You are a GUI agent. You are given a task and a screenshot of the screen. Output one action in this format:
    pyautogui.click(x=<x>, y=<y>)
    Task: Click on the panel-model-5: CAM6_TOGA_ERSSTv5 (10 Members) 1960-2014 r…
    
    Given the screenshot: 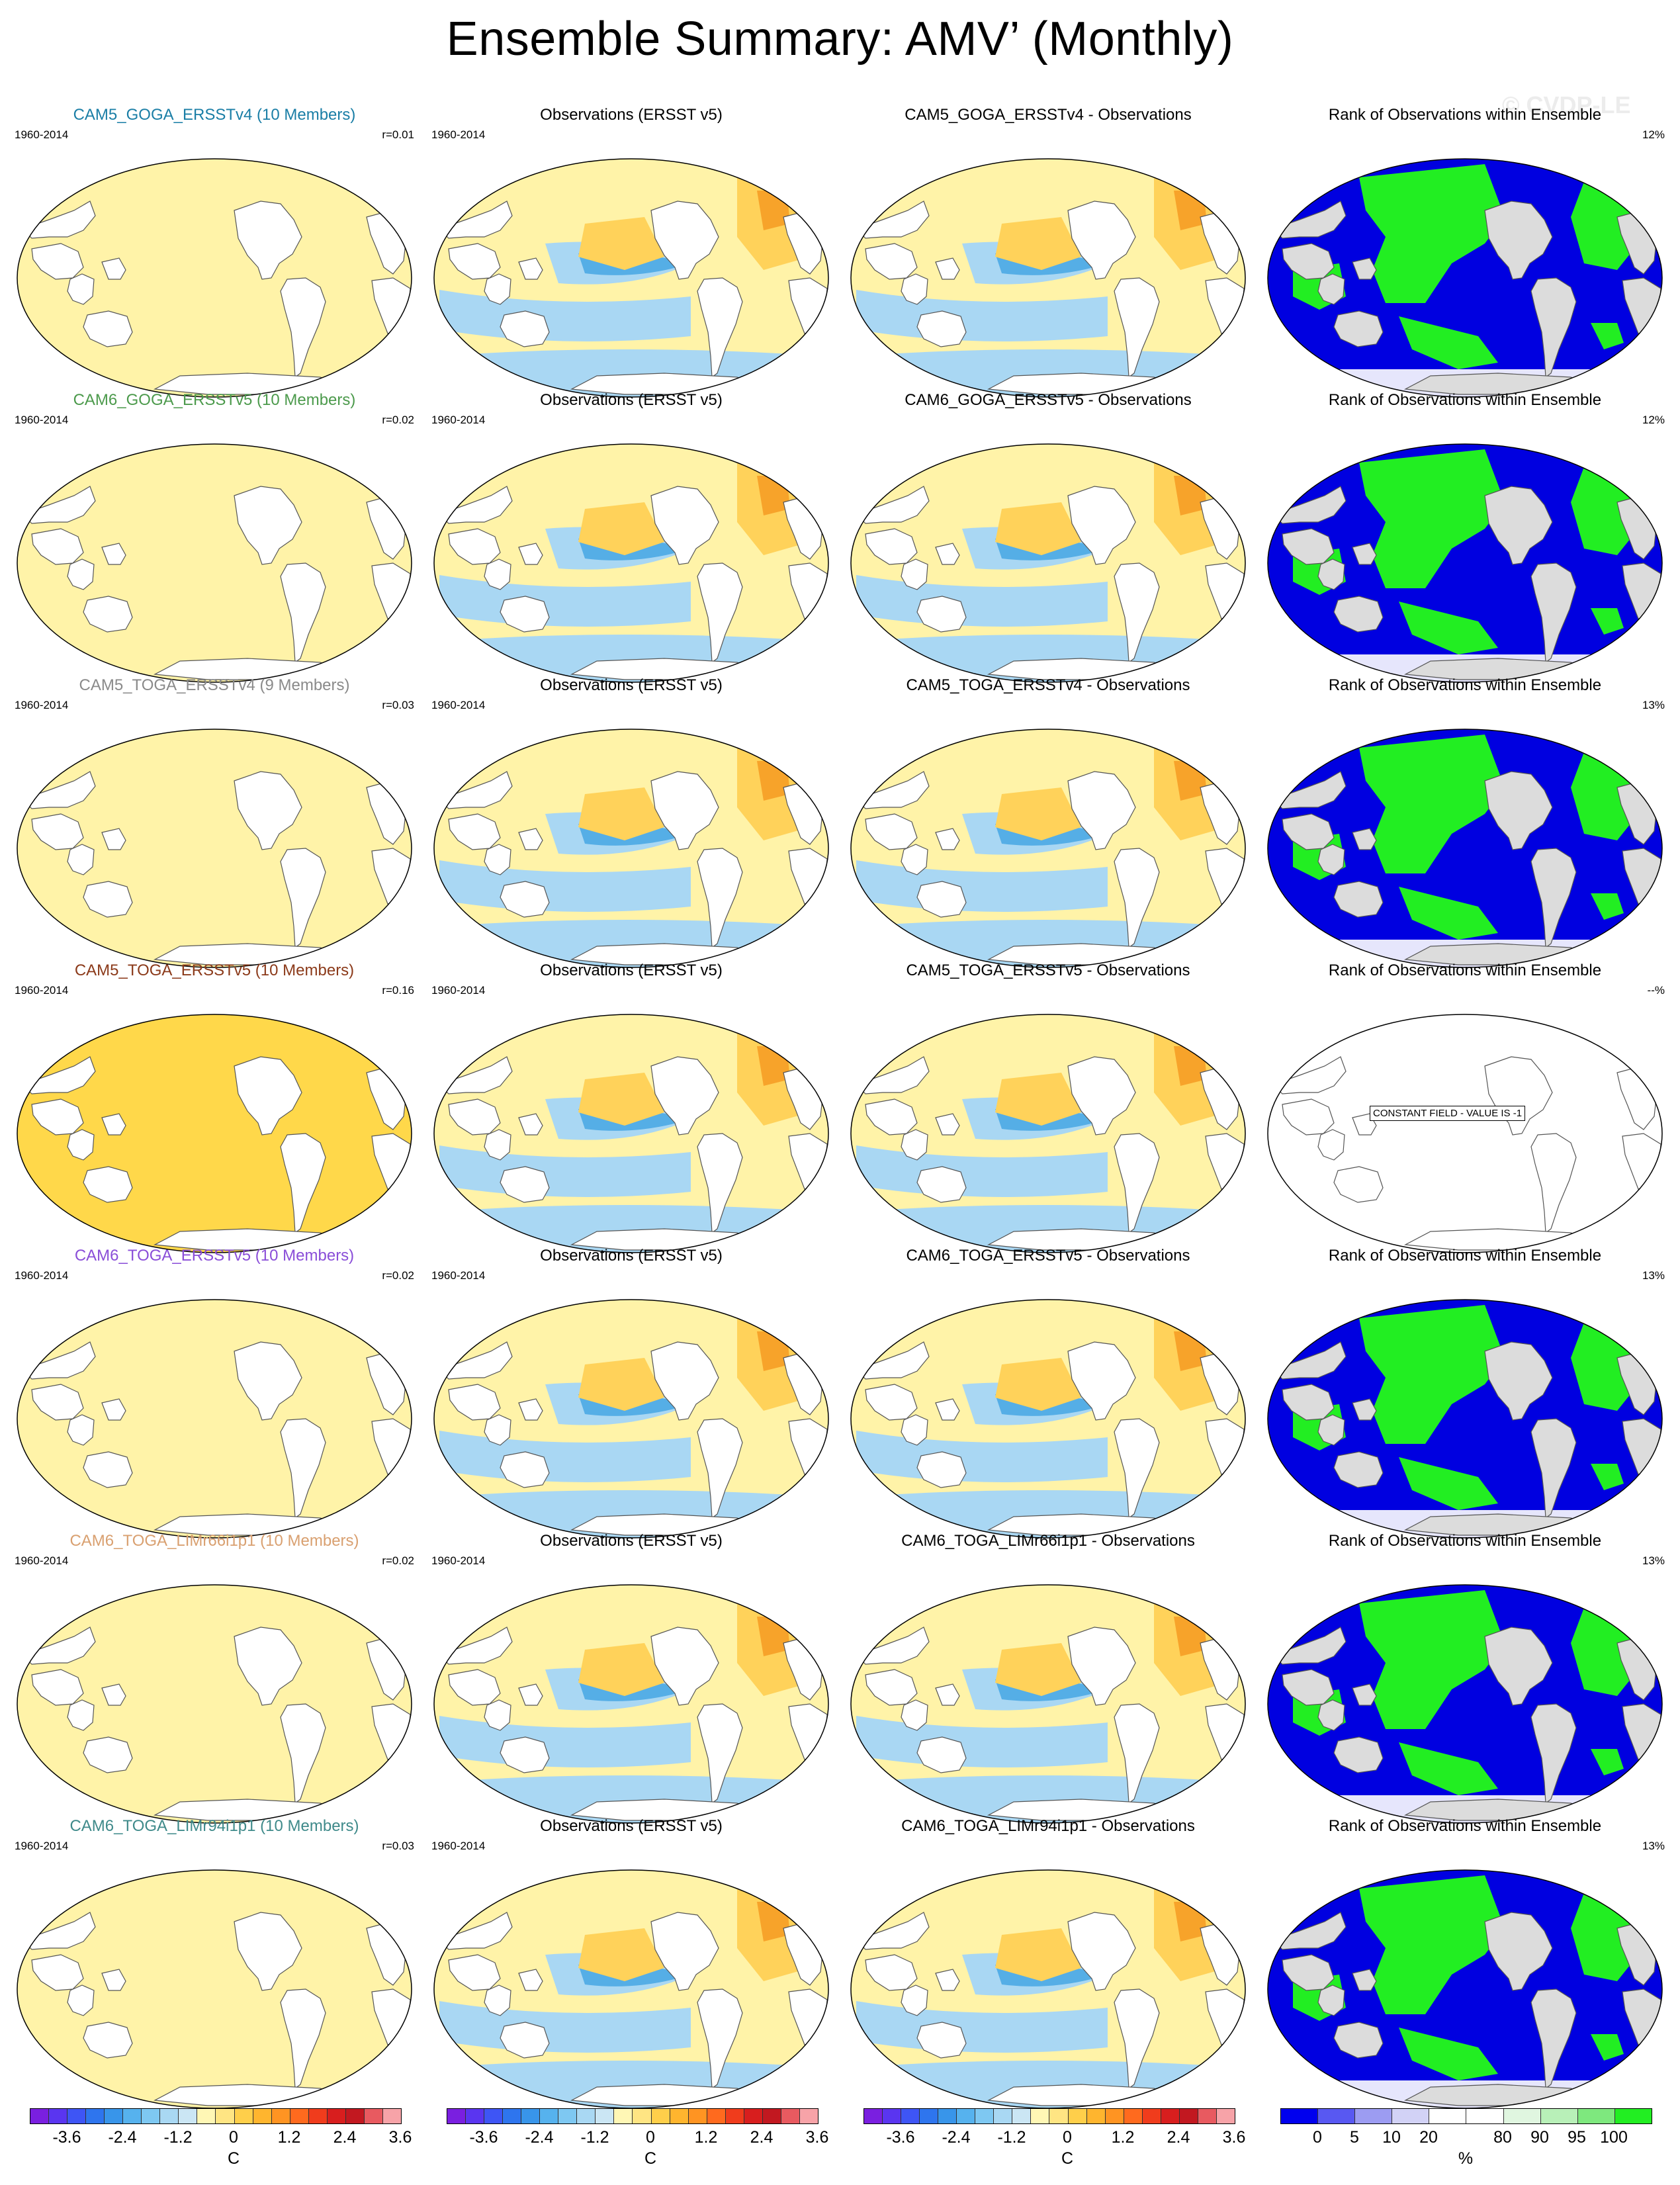 What is the action you would take?
    pyautogui.click(x=214, y=1393)
    